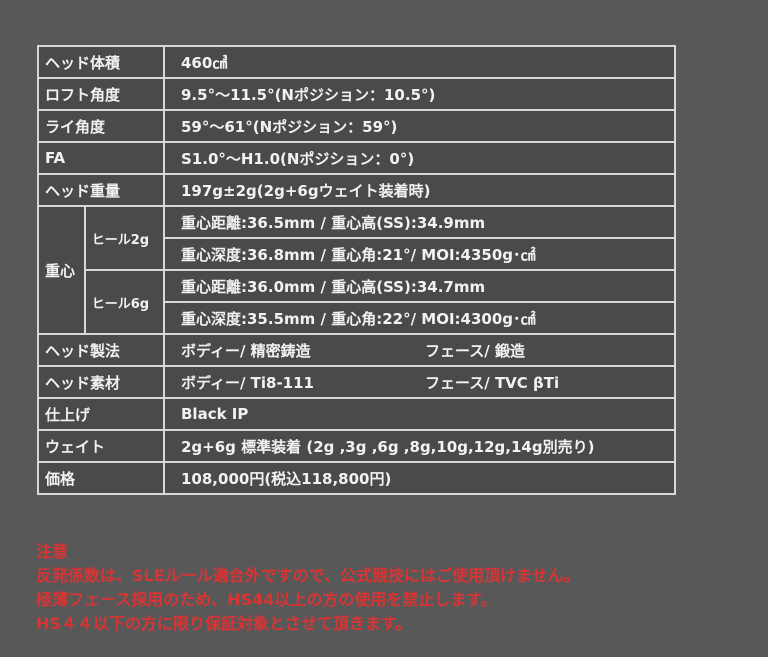 The height and width of the screenshot is (657, 768). I want to click on row-value: Black IP, so click(419, 414).